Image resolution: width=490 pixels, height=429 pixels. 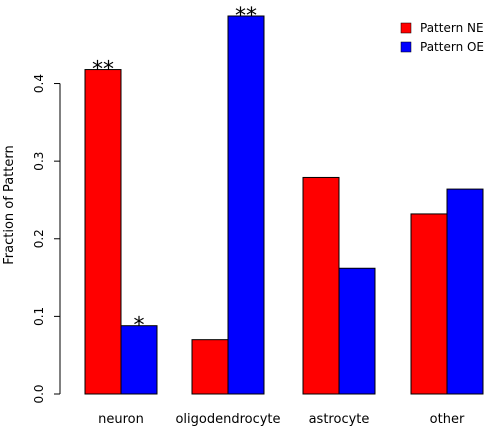 What do you see at coordinates (429, 304) in the screenshot?
I see `bar-ne-other` at bounding box center [429, 304].